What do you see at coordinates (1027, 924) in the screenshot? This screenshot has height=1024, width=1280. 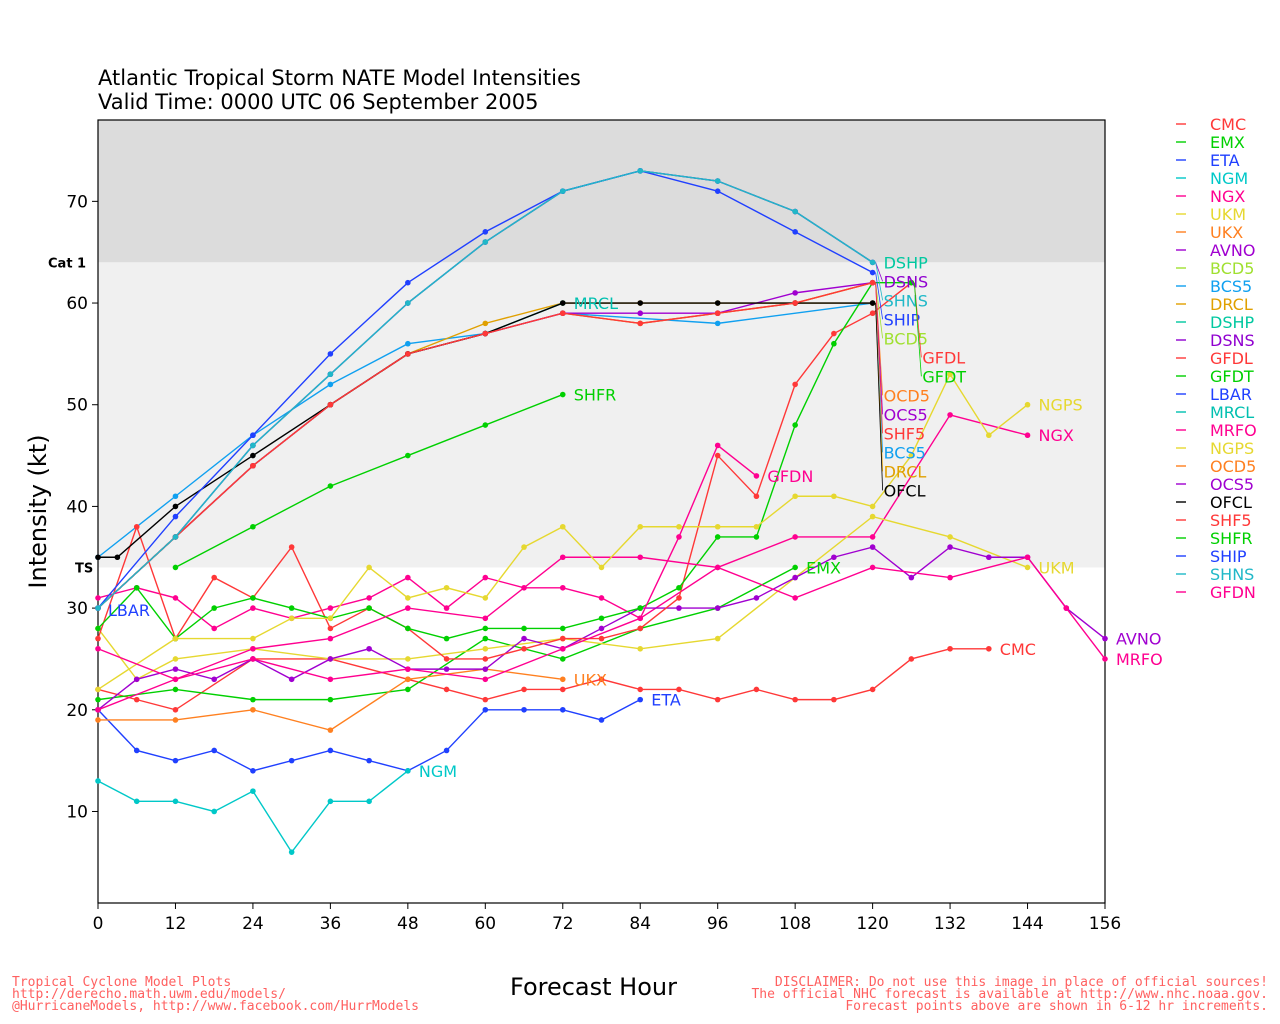 I see `x-tick-label: 144` at bounding box center [1027, 924].